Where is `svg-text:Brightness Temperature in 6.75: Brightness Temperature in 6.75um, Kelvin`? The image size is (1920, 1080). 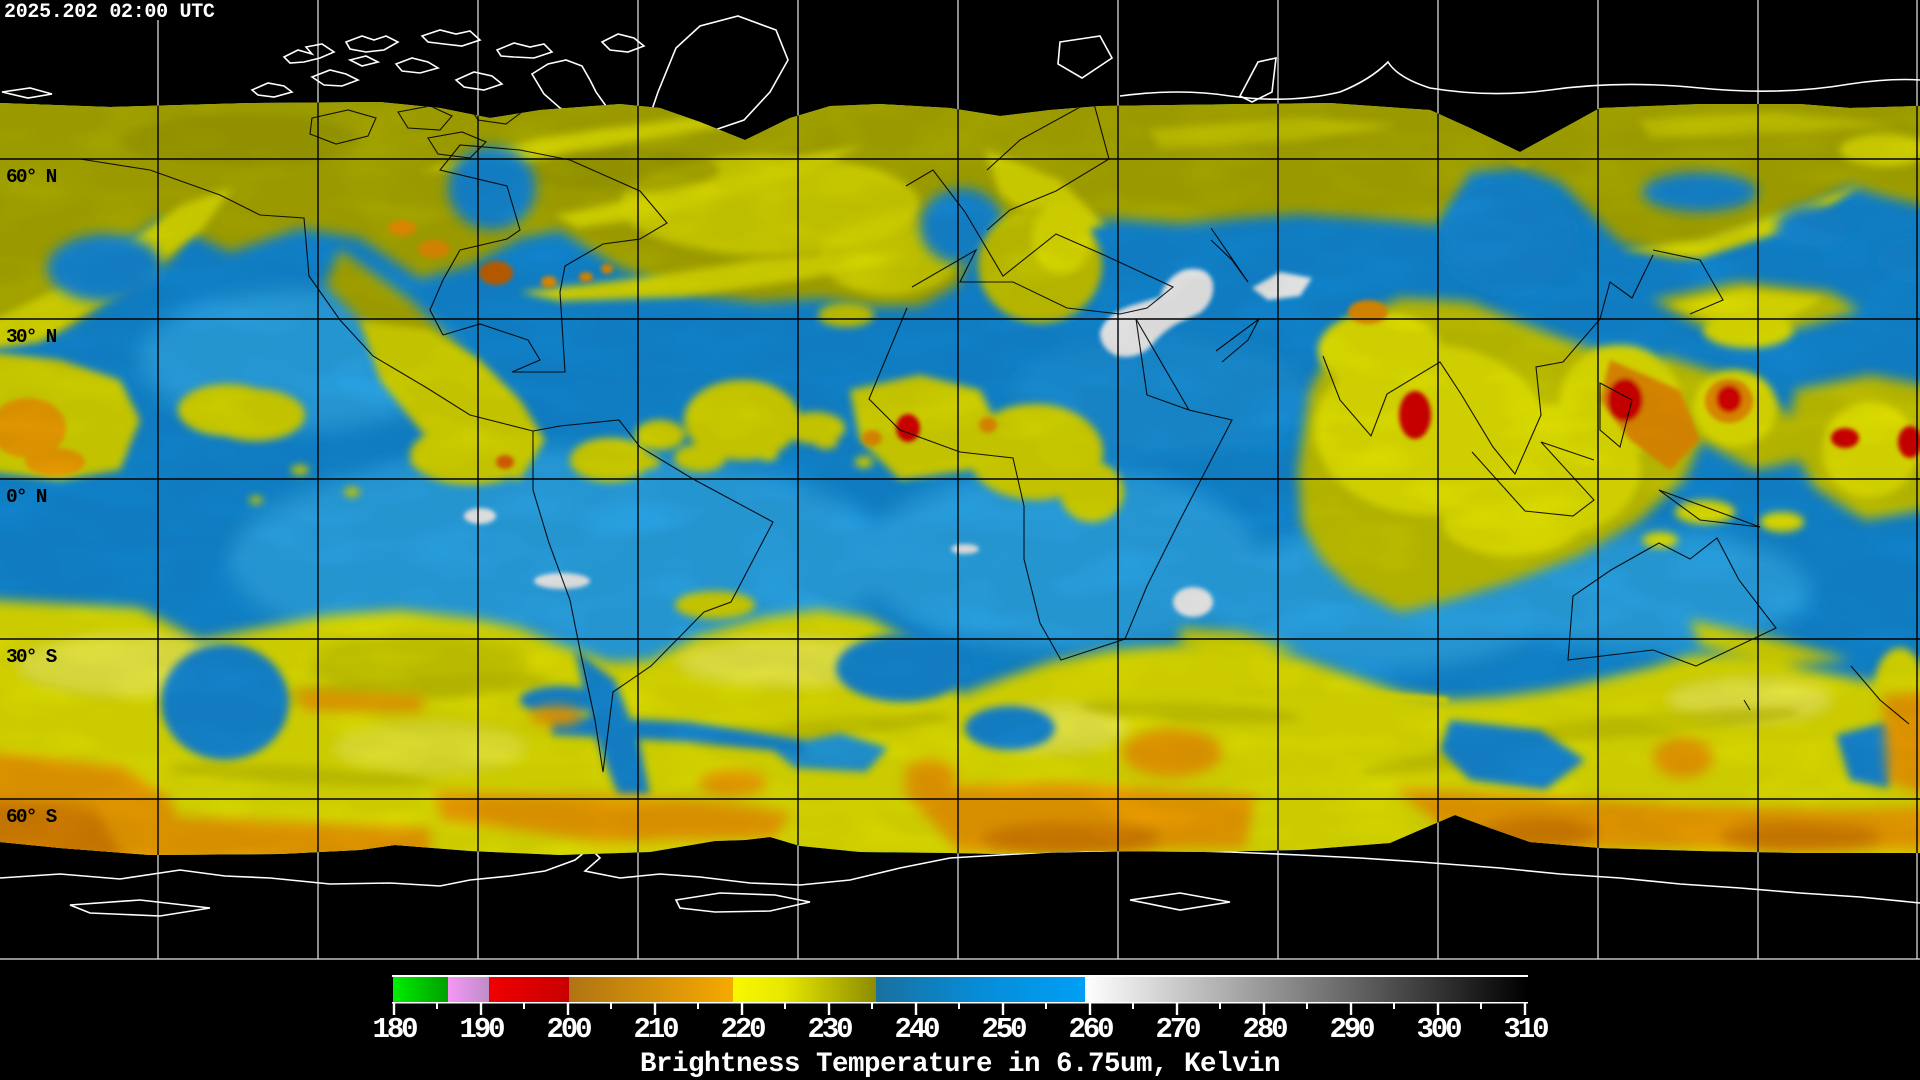
svg-text:Brightness Temperature in 6.75: Brightness Temperature in 6.75um, Kelvin is located at coordinates (960, 1064).